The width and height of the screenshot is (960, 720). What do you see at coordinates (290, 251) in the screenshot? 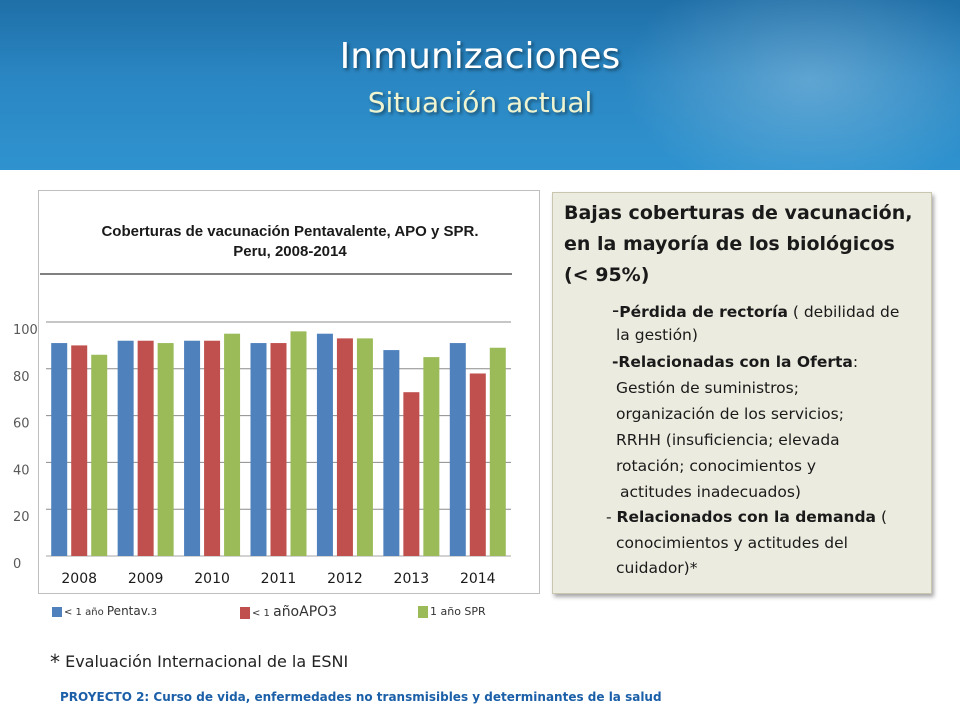
I see `chart-title-line2: Peru, 2008-2014` at bounding box center [290, 251].